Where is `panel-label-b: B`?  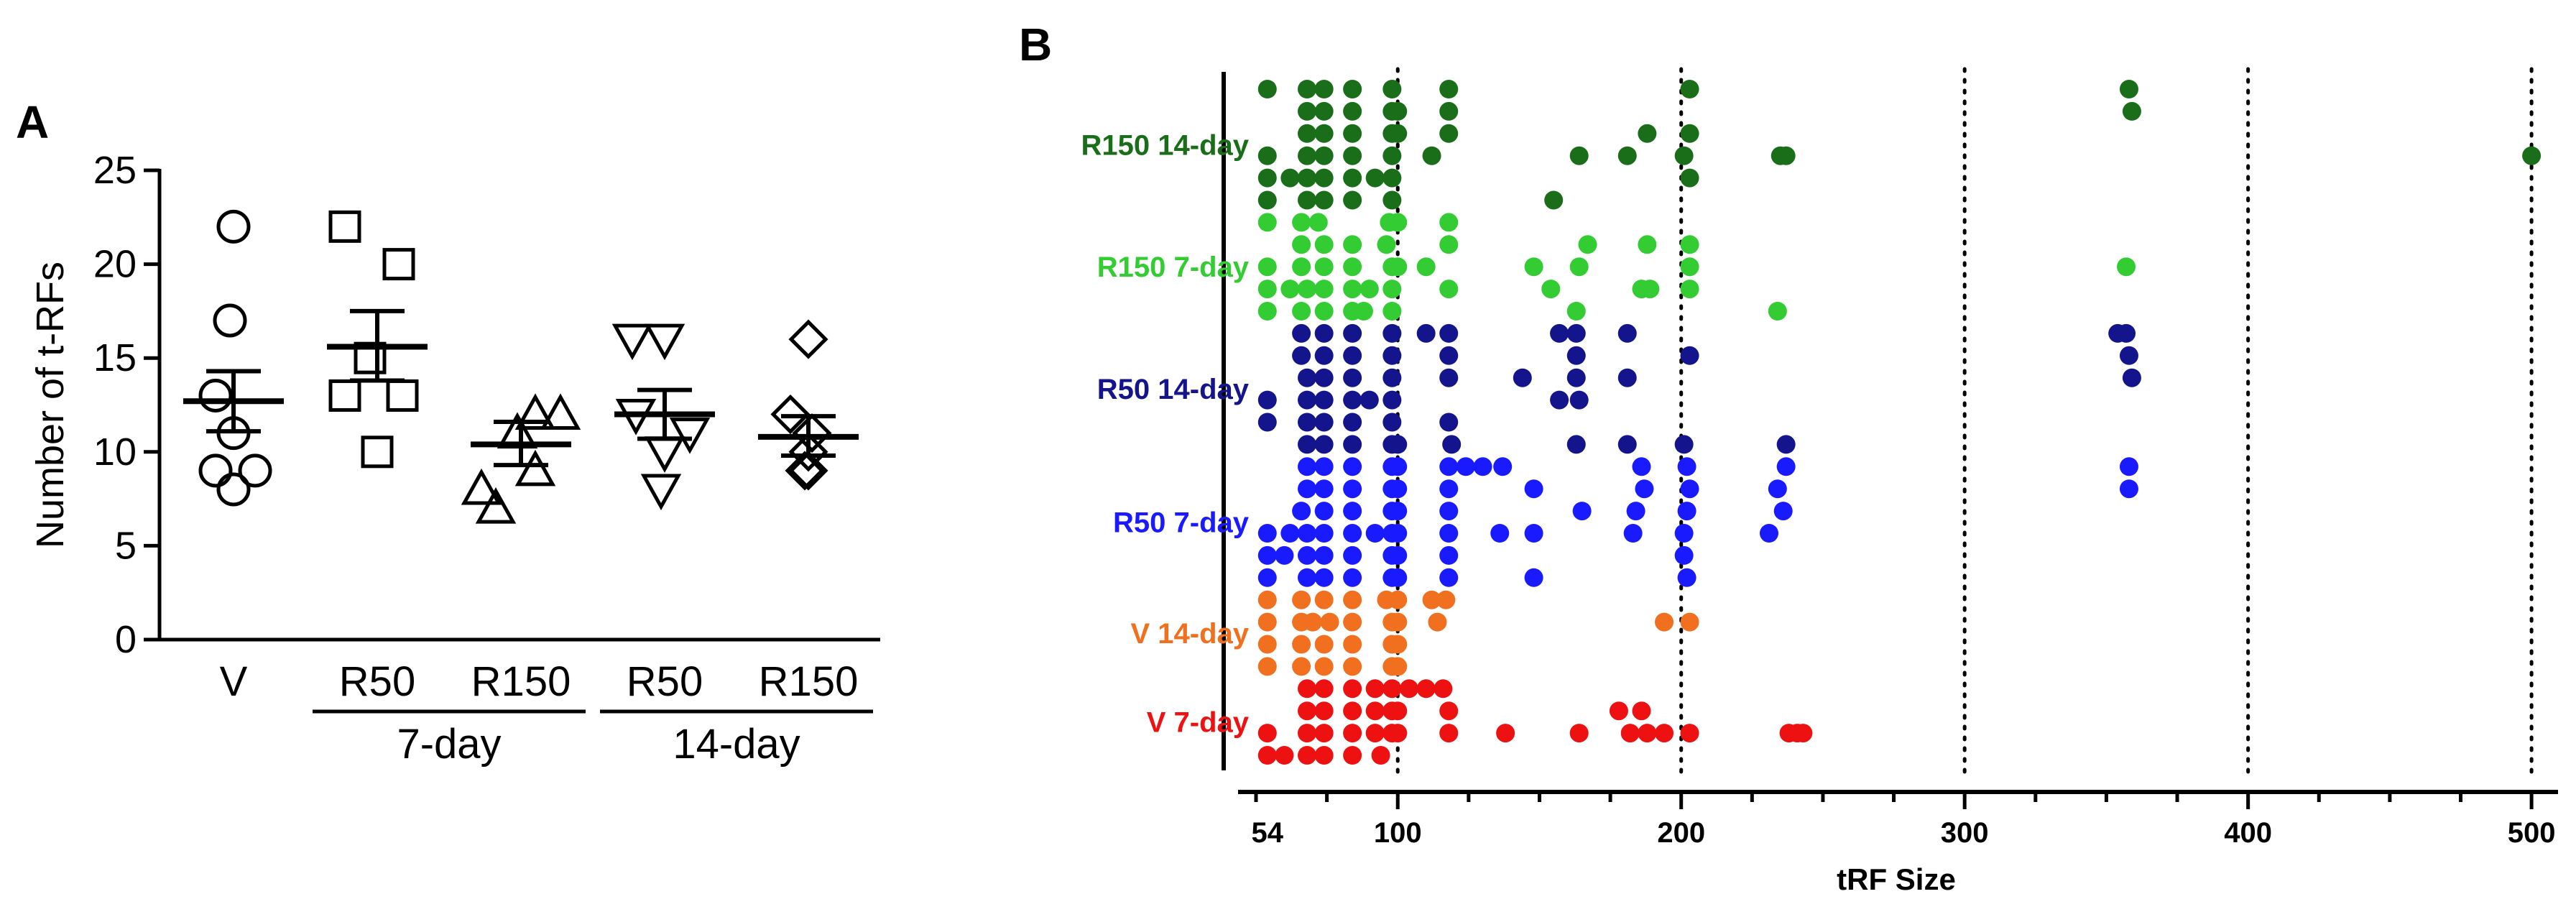 panel-label-b: B is located at coordinates (1035, 44).